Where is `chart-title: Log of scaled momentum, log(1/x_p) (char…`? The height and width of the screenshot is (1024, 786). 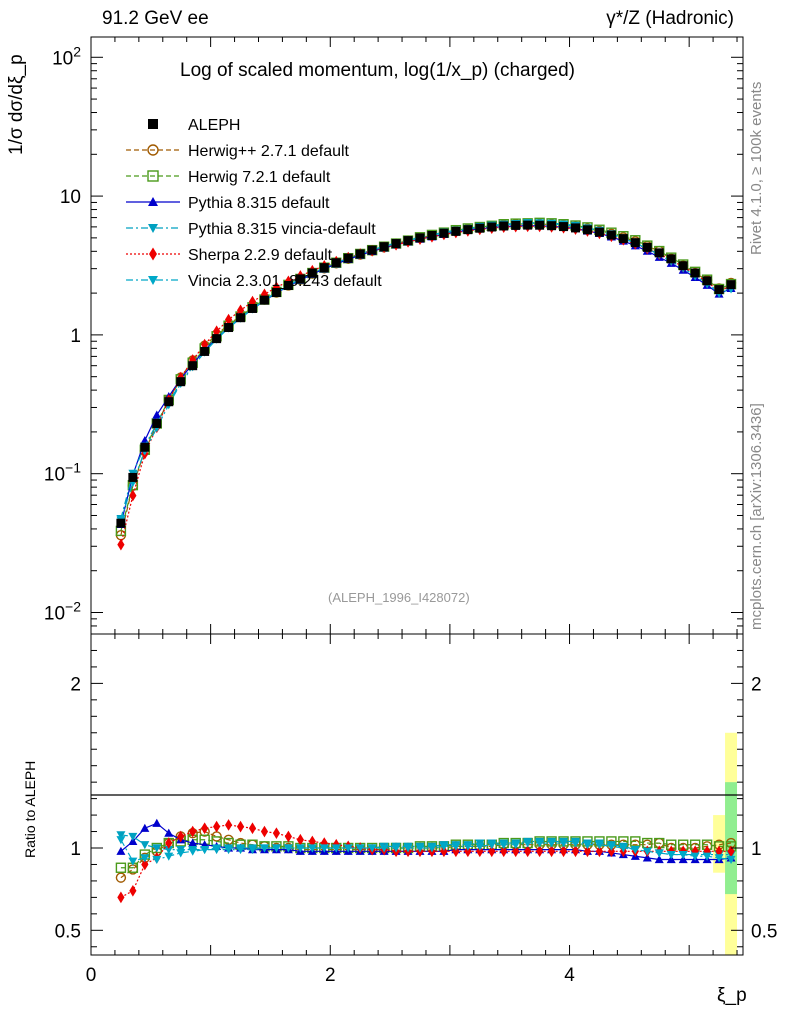
chart-title: Log of scaled momentum, log(1/x_p) (char… is located at coordinates (377, 70).